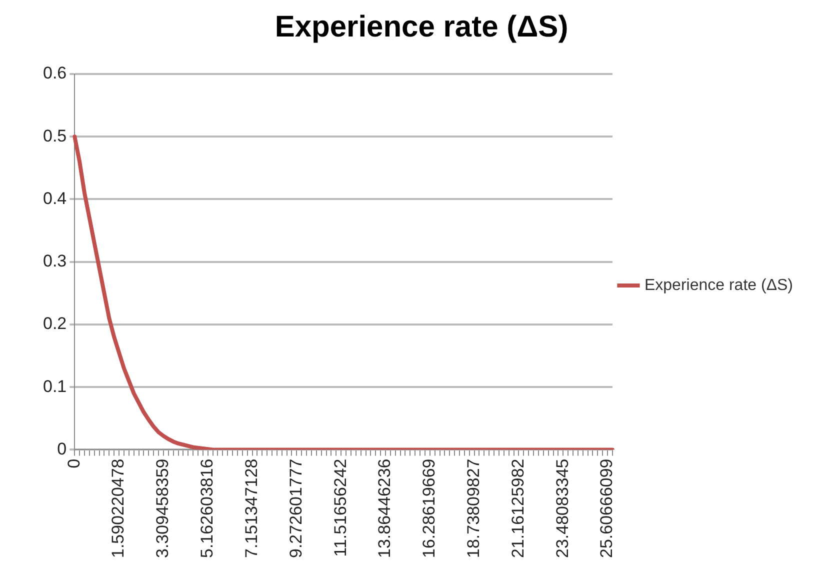  Describe the element at coordinates (162, 508) in the screenshot. I see `x-tick-label: 3.309458359` at that location.